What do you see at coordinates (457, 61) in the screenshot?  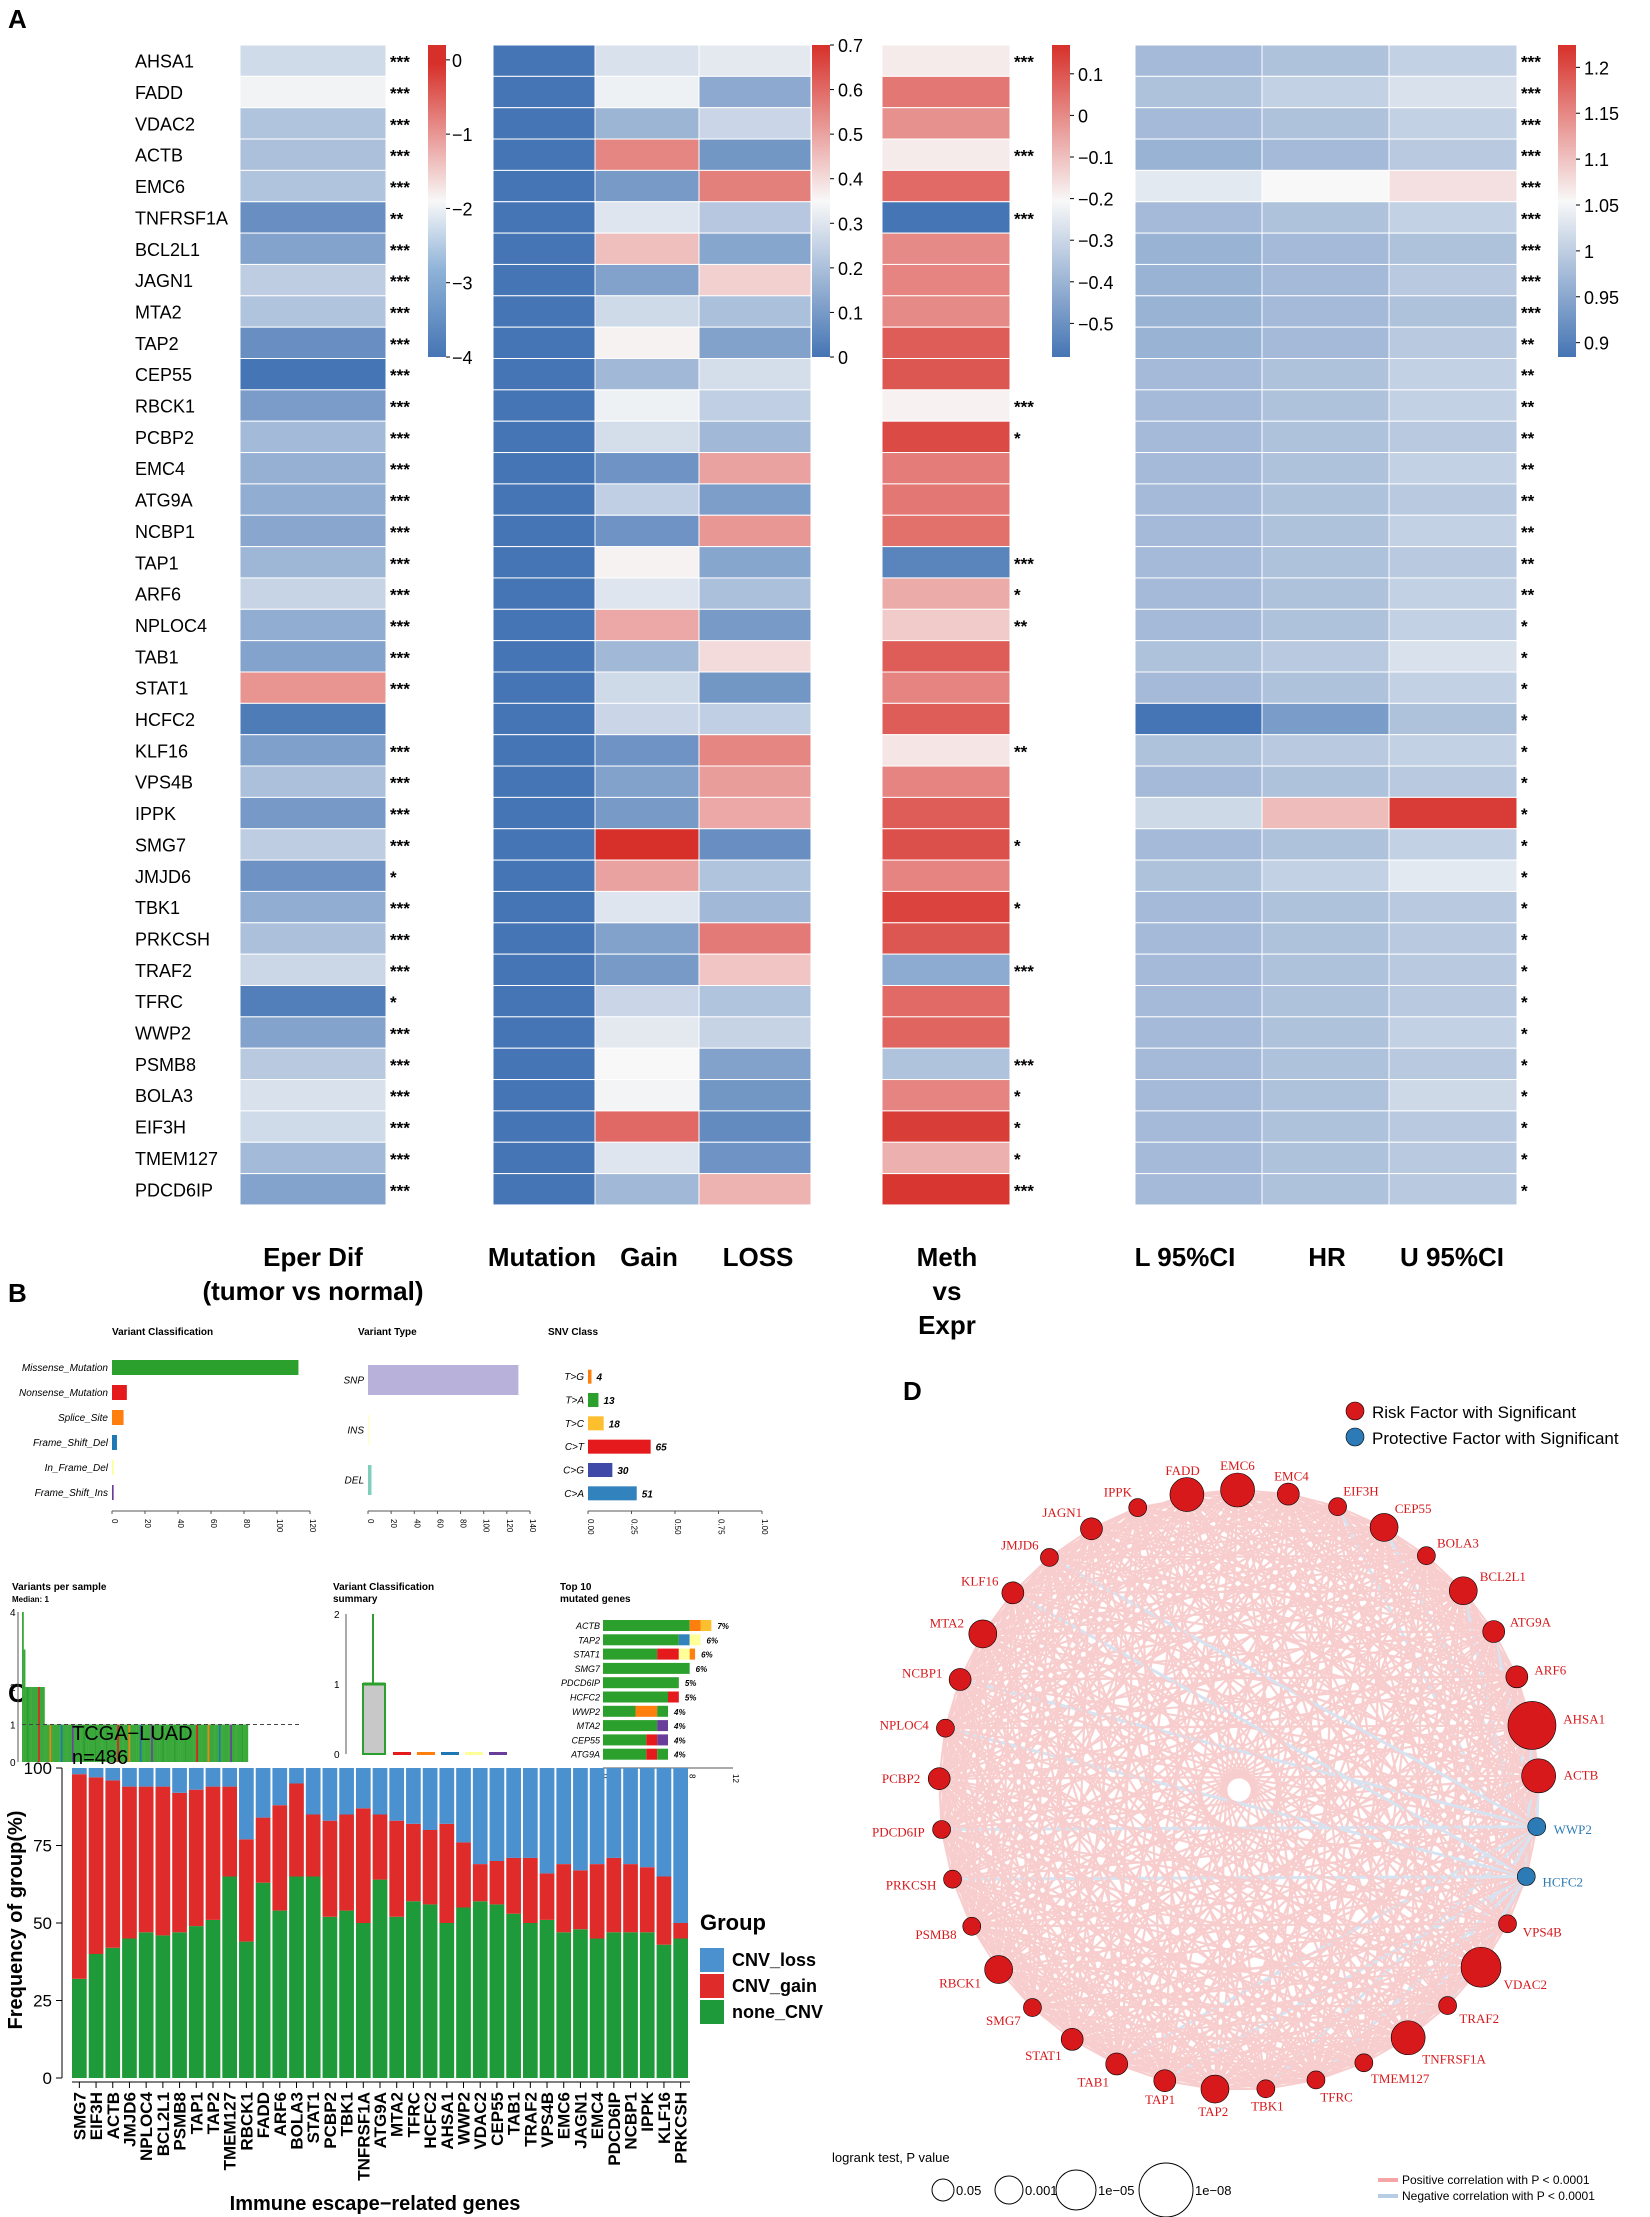 I see `expr-colorbar-label: 0` at bounding box center [457, 61].